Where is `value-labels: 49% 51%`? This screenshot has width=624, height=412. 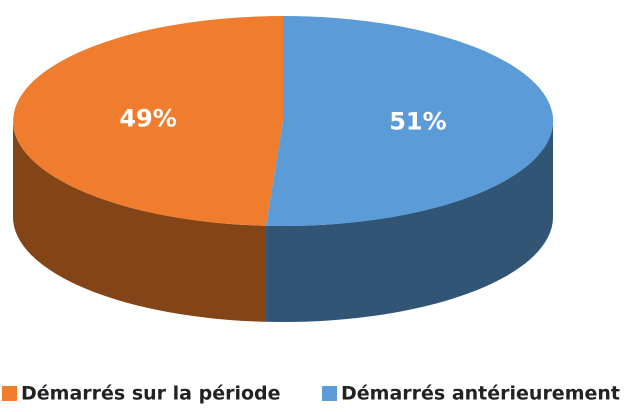 value-labels: 49% 51% is located at coordinates (282, 119).